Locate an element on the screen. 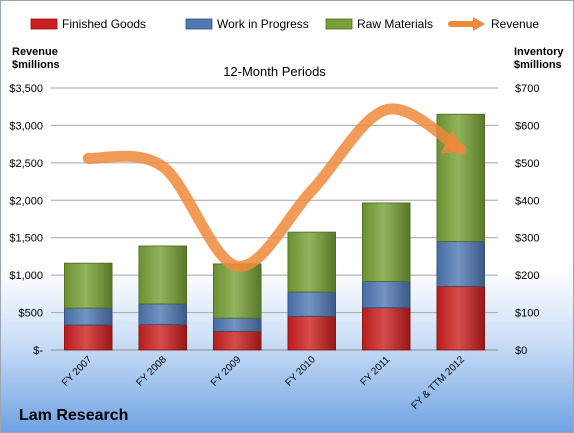  left-tick-label: $500 is located at coordinates (31, 314).